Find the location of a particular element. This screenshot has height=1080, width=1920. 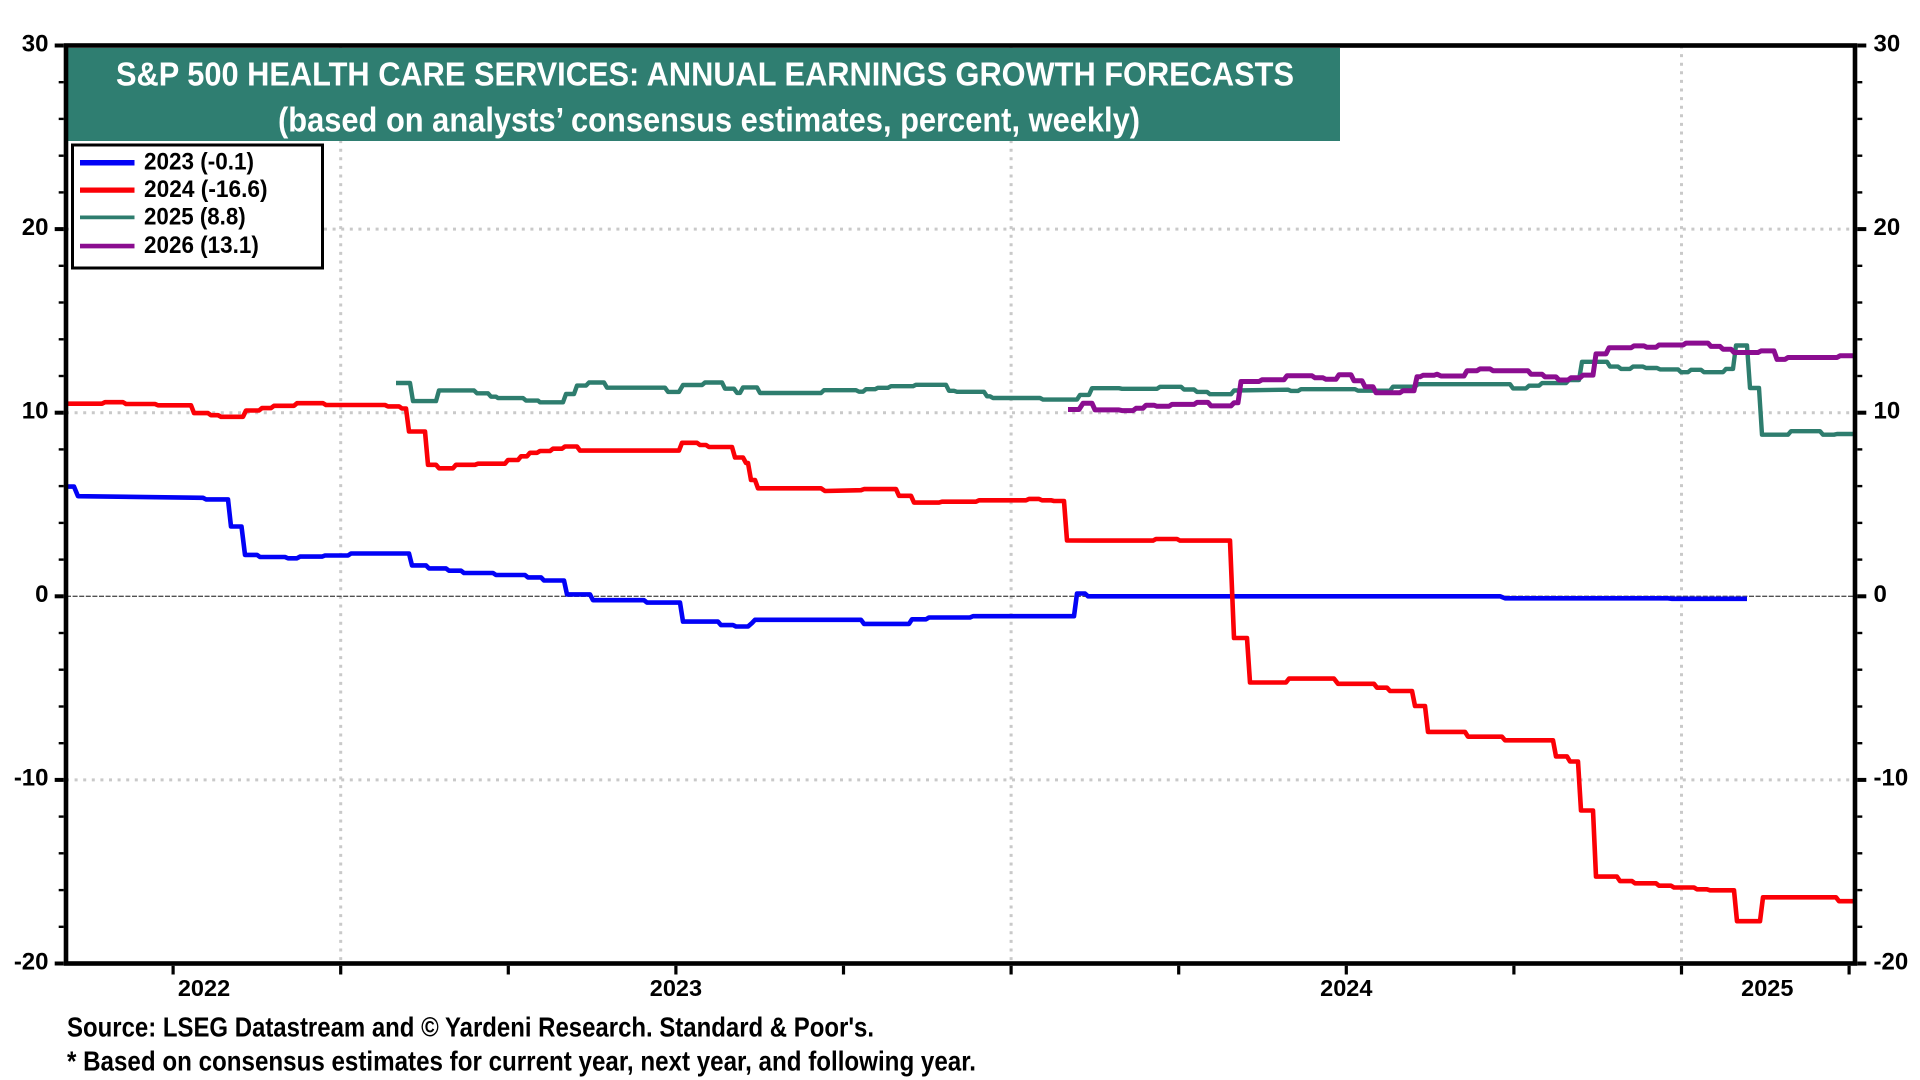

svg-text: 2024 (-16.6) is located at coordinates (206, 189).